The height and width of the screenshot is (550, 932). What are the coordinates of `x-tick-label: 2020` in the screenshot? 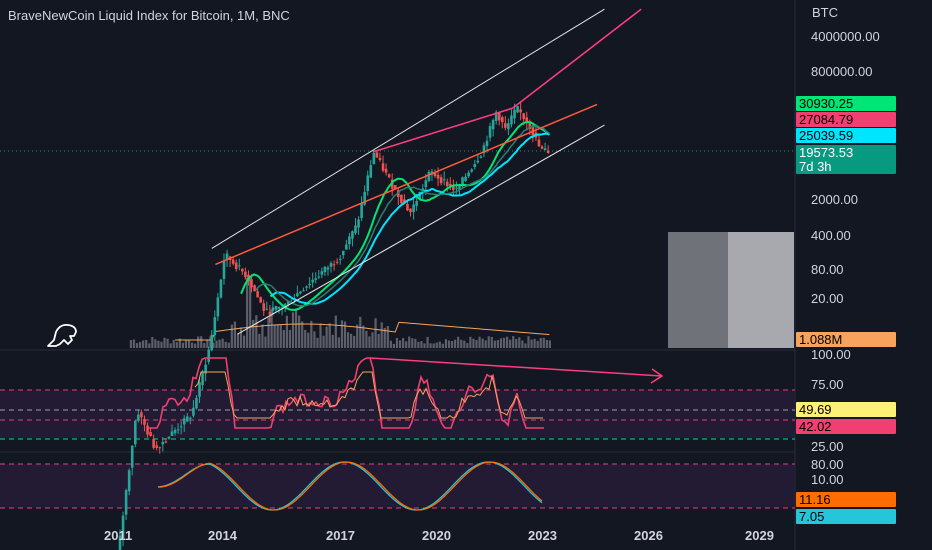 It's located at (436, 535).